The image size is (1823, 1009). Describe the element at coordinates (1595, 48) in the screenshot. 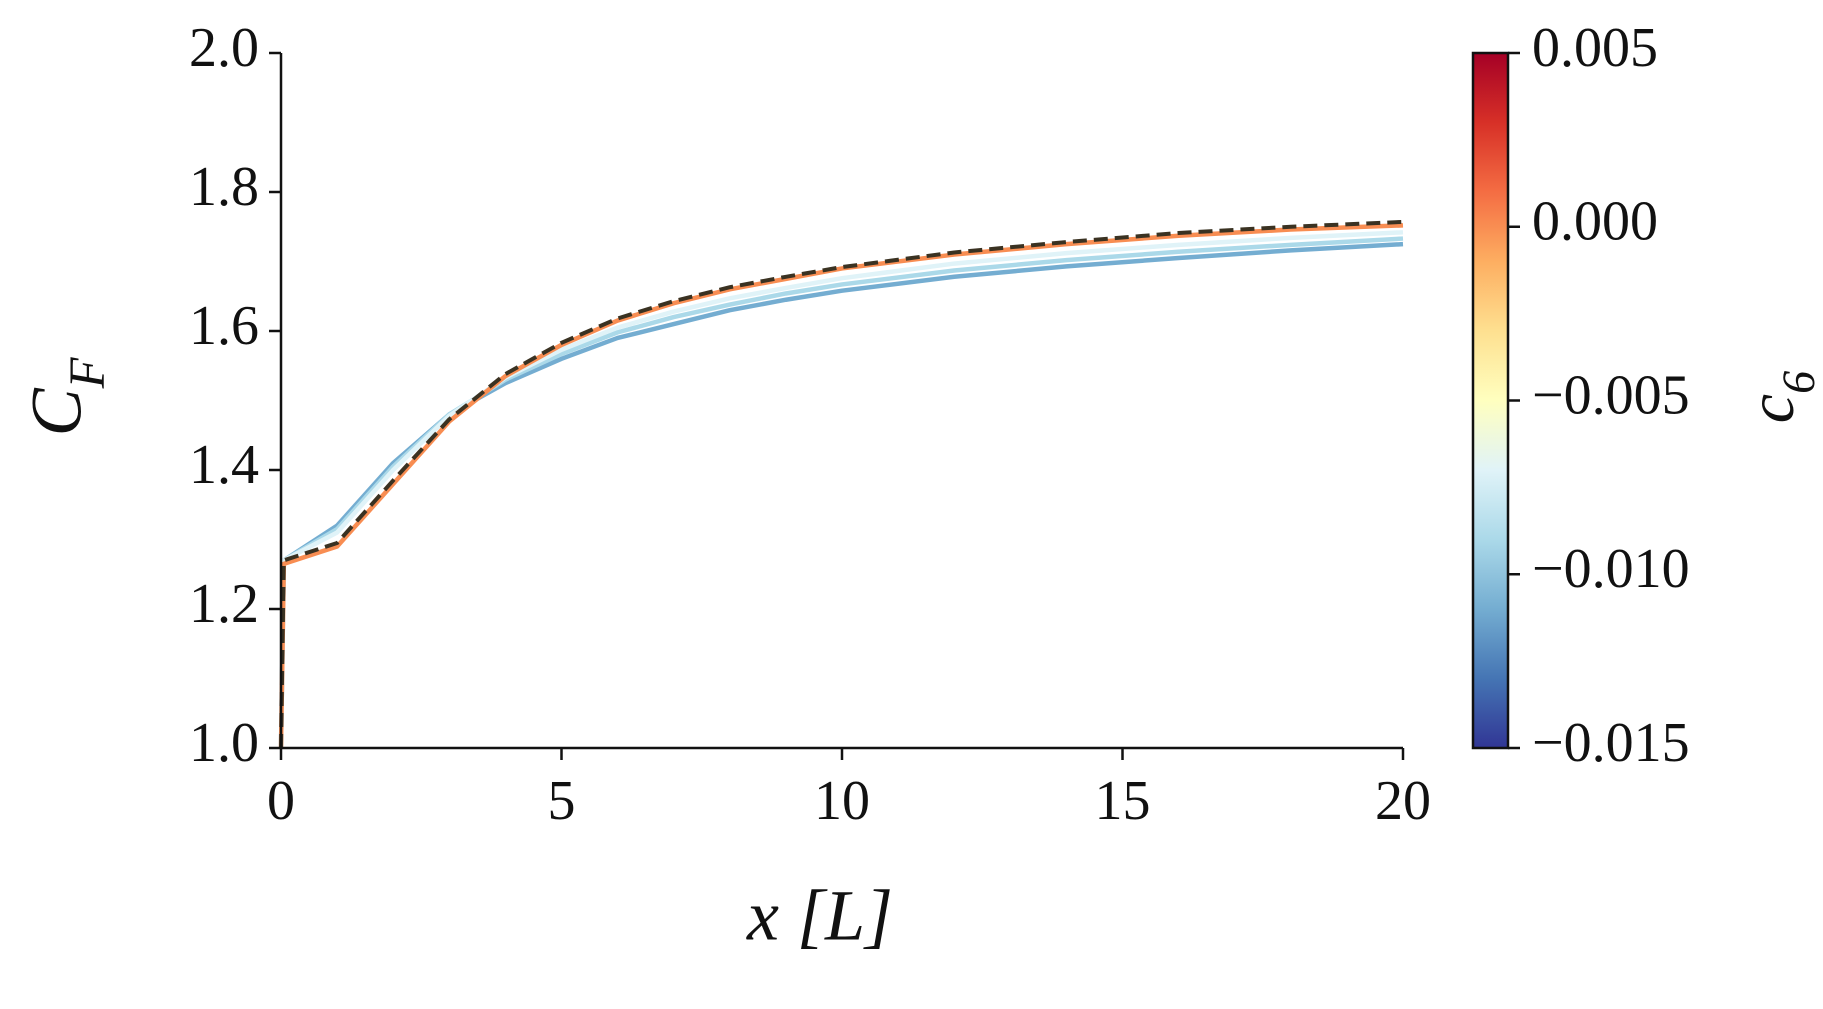

I see `colorbar-tick-label: 0.005` at that location.